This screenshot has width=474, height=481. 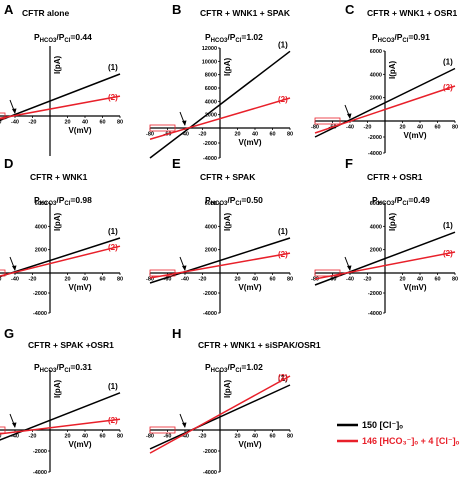 What do you see at coordinates (228, 177) in the screenshot?
I see `panel-title: CFTR + SPAK` at bounding box center [228, 177].